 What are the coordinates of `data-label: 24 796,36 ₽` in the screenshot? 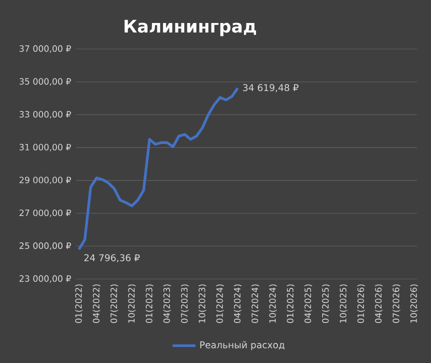 It's located at (112, 258).